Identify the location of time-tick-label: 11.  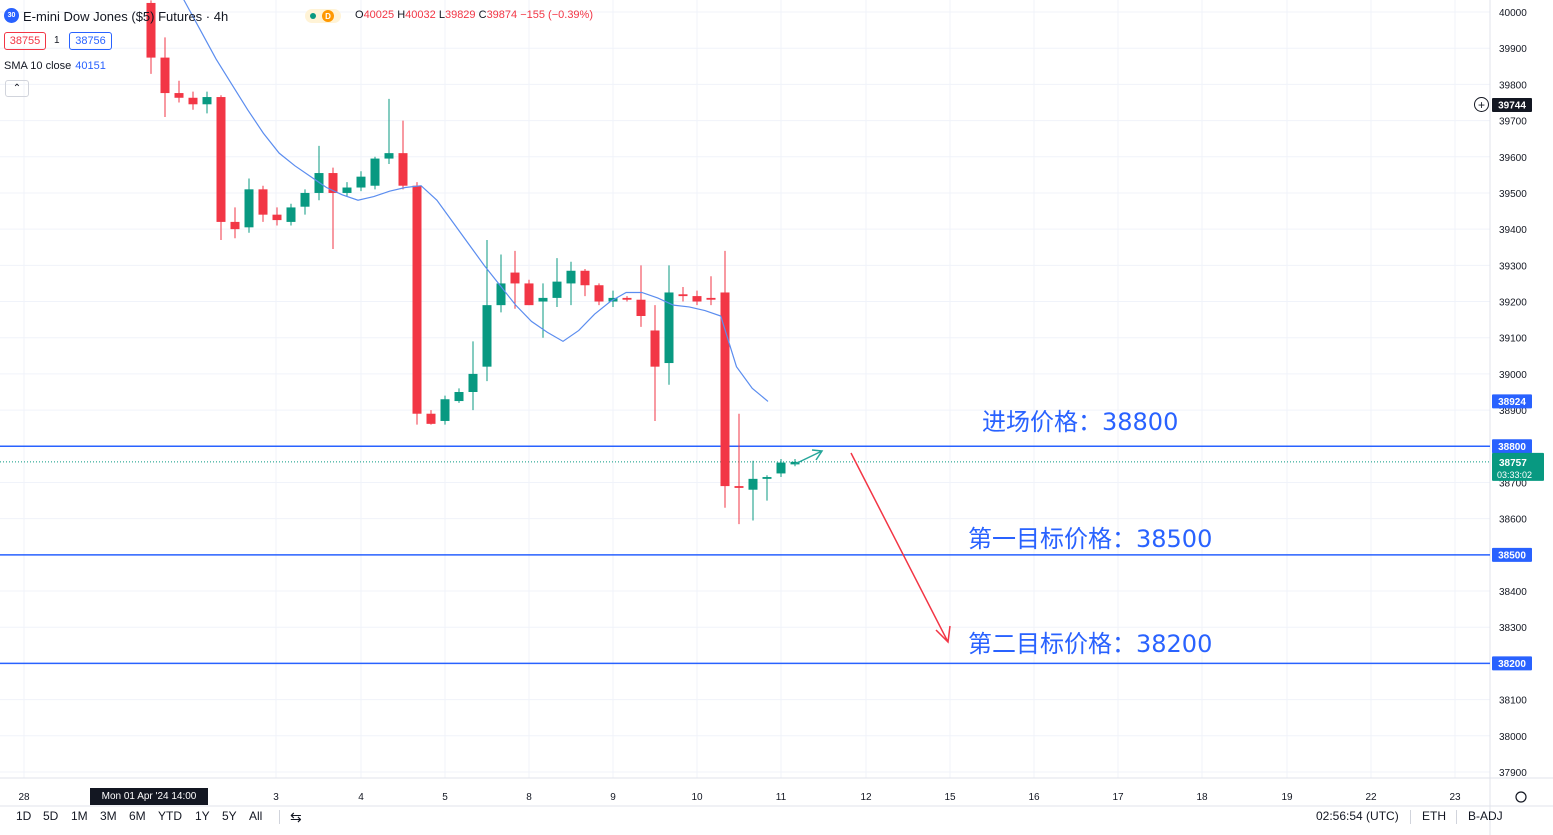
(781, 797).